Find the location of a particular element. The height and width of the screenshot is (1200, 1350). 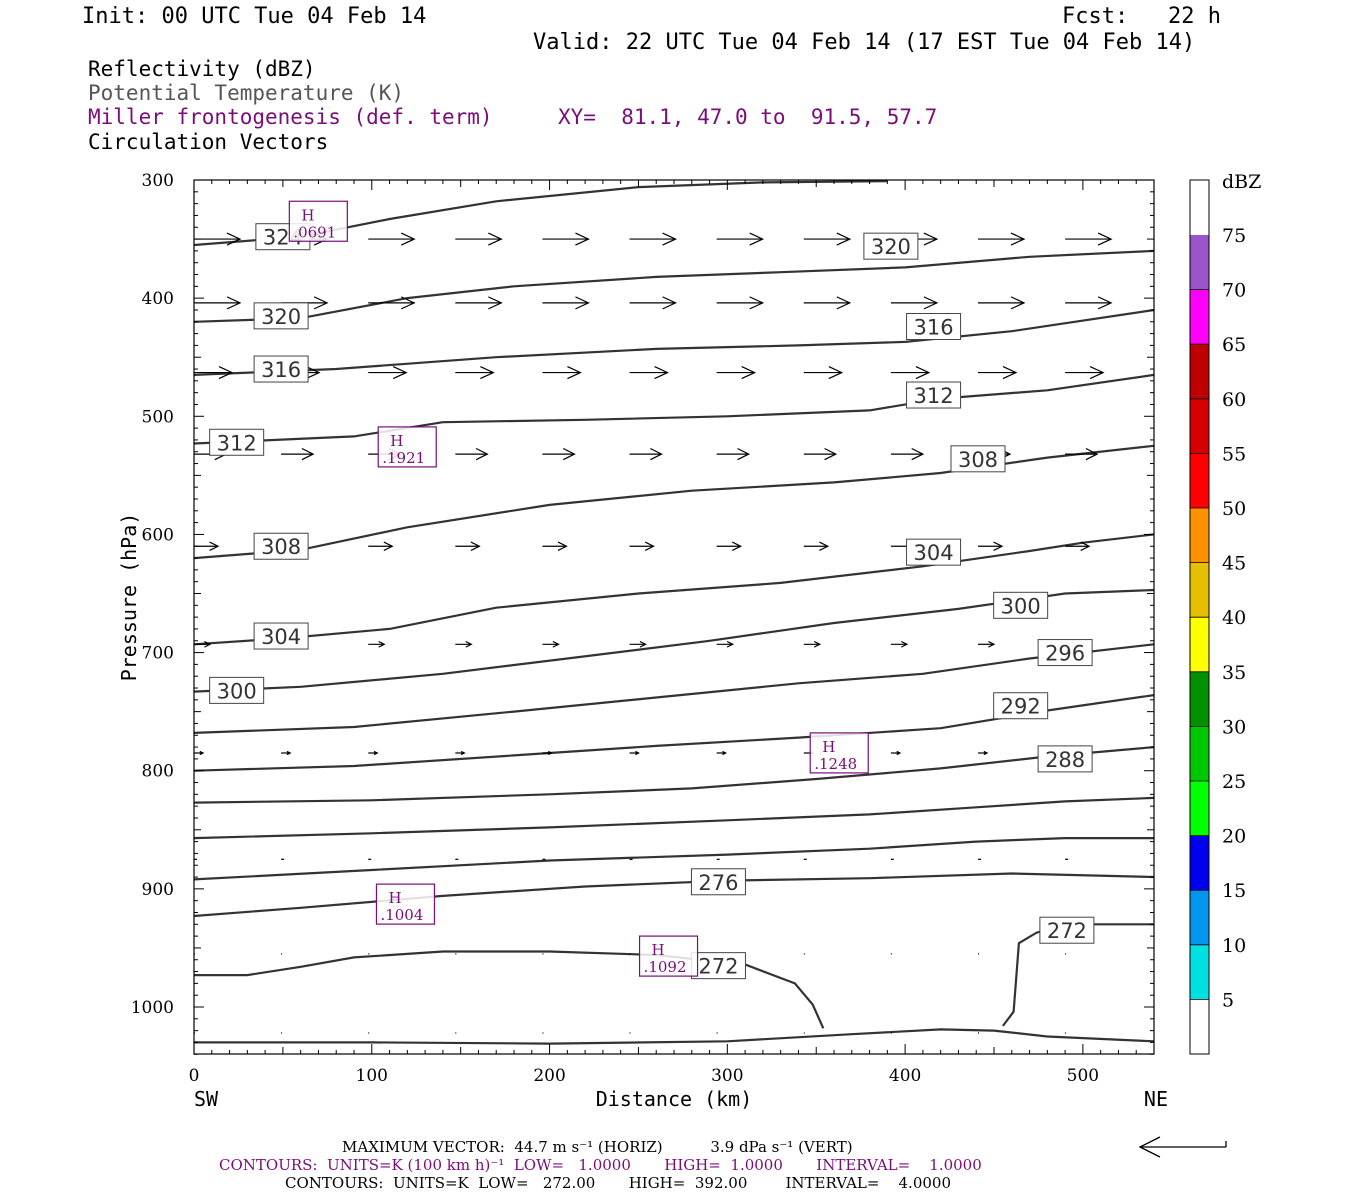

svg-text: 320 is located at coordinates (281, 317).